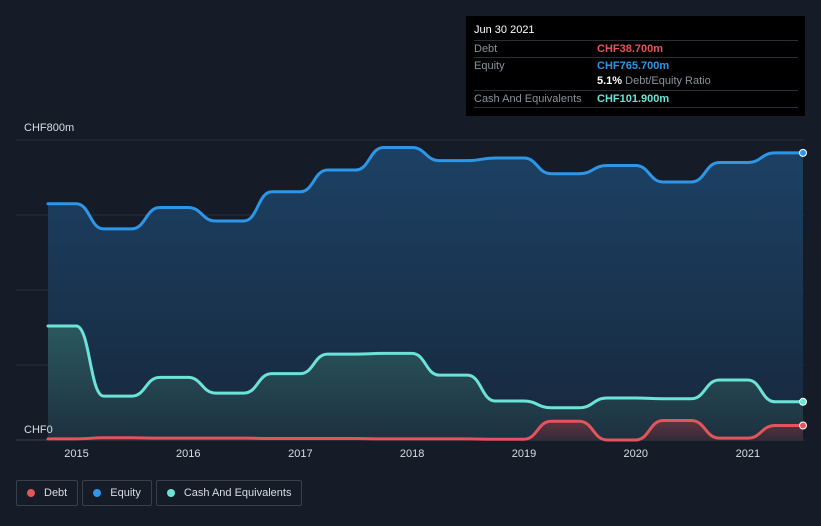 The width and height of the screenshot is (821, 526). What do you see at coordinates (803, 425) in the screenshot?
I see `debt-end-point` at bounding box center [803, 425].